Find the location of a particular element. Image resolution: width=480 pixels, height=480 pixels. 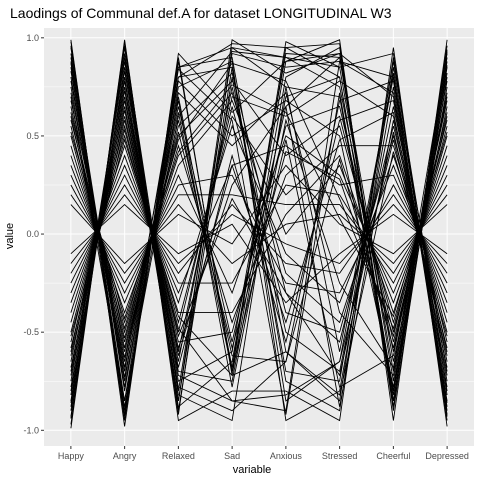

y-tick-label: -0.5 is located at coordinates (31, 332).